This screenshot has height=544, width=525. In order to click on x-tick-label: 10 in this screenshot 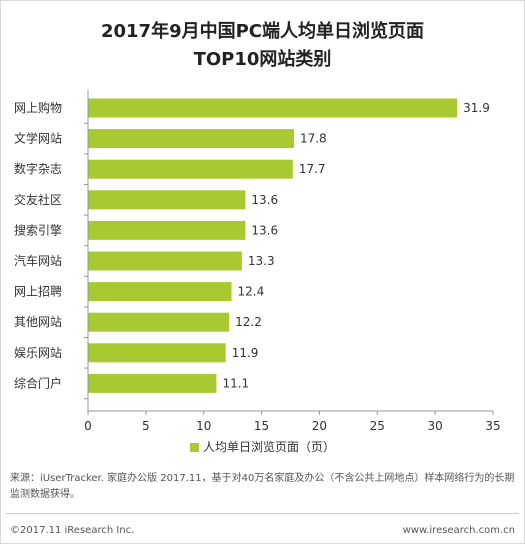, I will do `click(203, 426)`.